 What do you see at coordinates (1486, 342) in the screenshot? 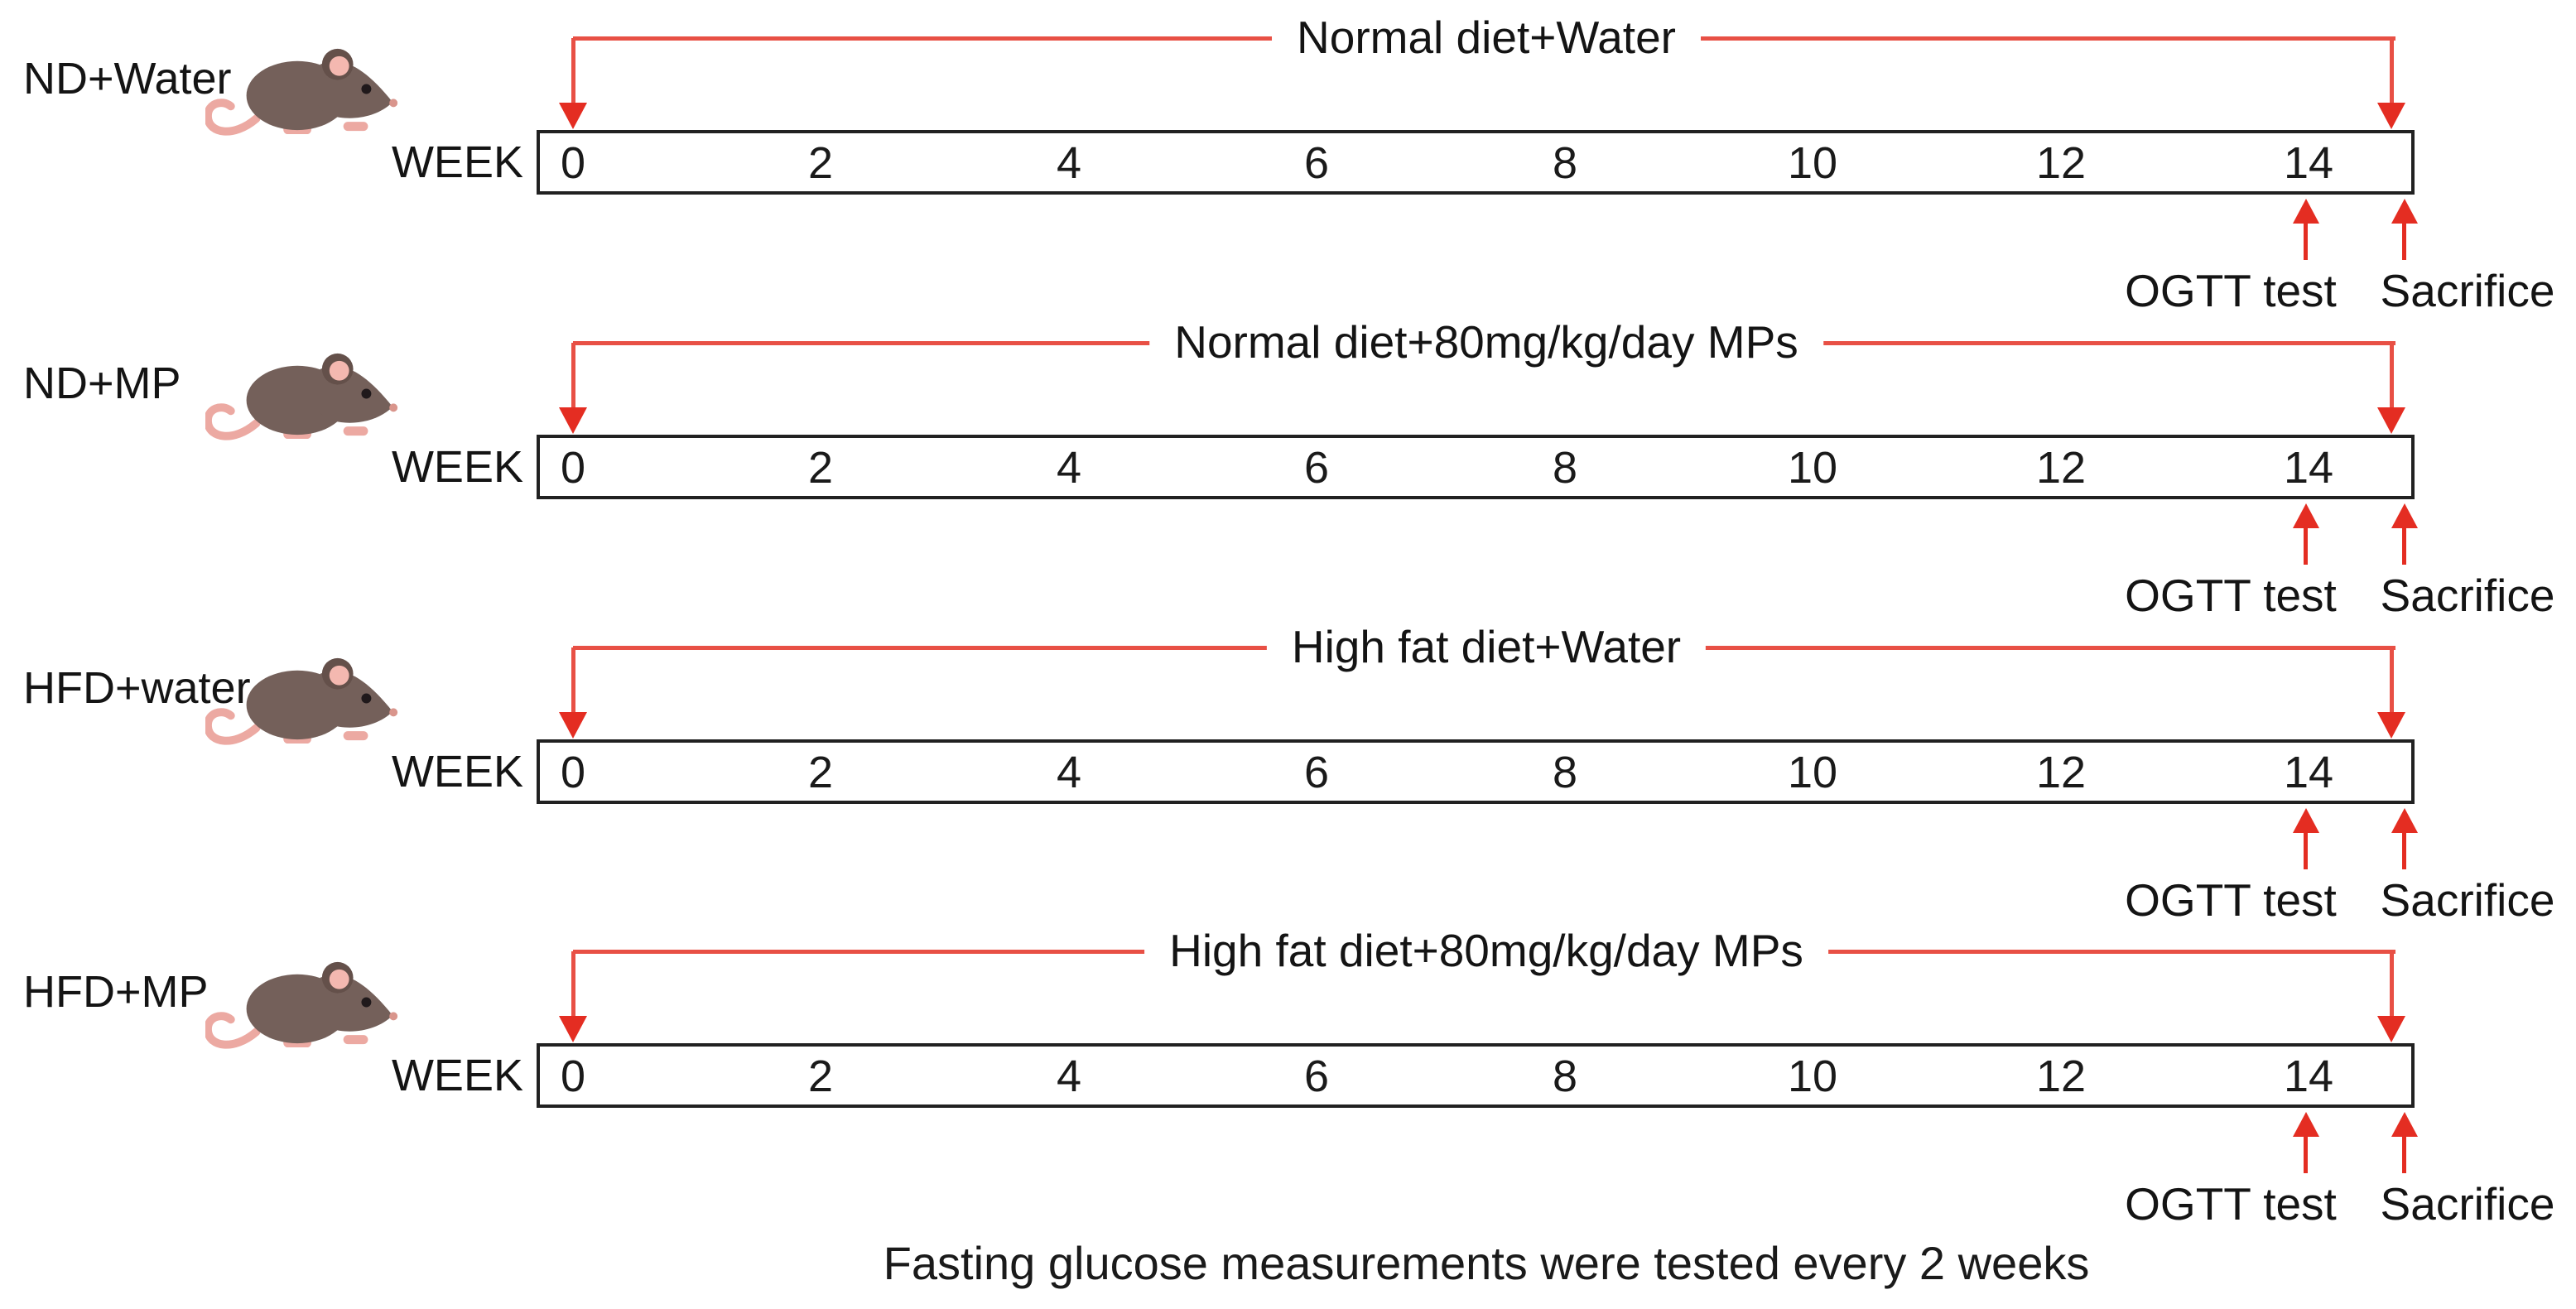
I see `treatment-label: Normal diet+80mg/kg/day MPs` at bounding box center [1486, 342].